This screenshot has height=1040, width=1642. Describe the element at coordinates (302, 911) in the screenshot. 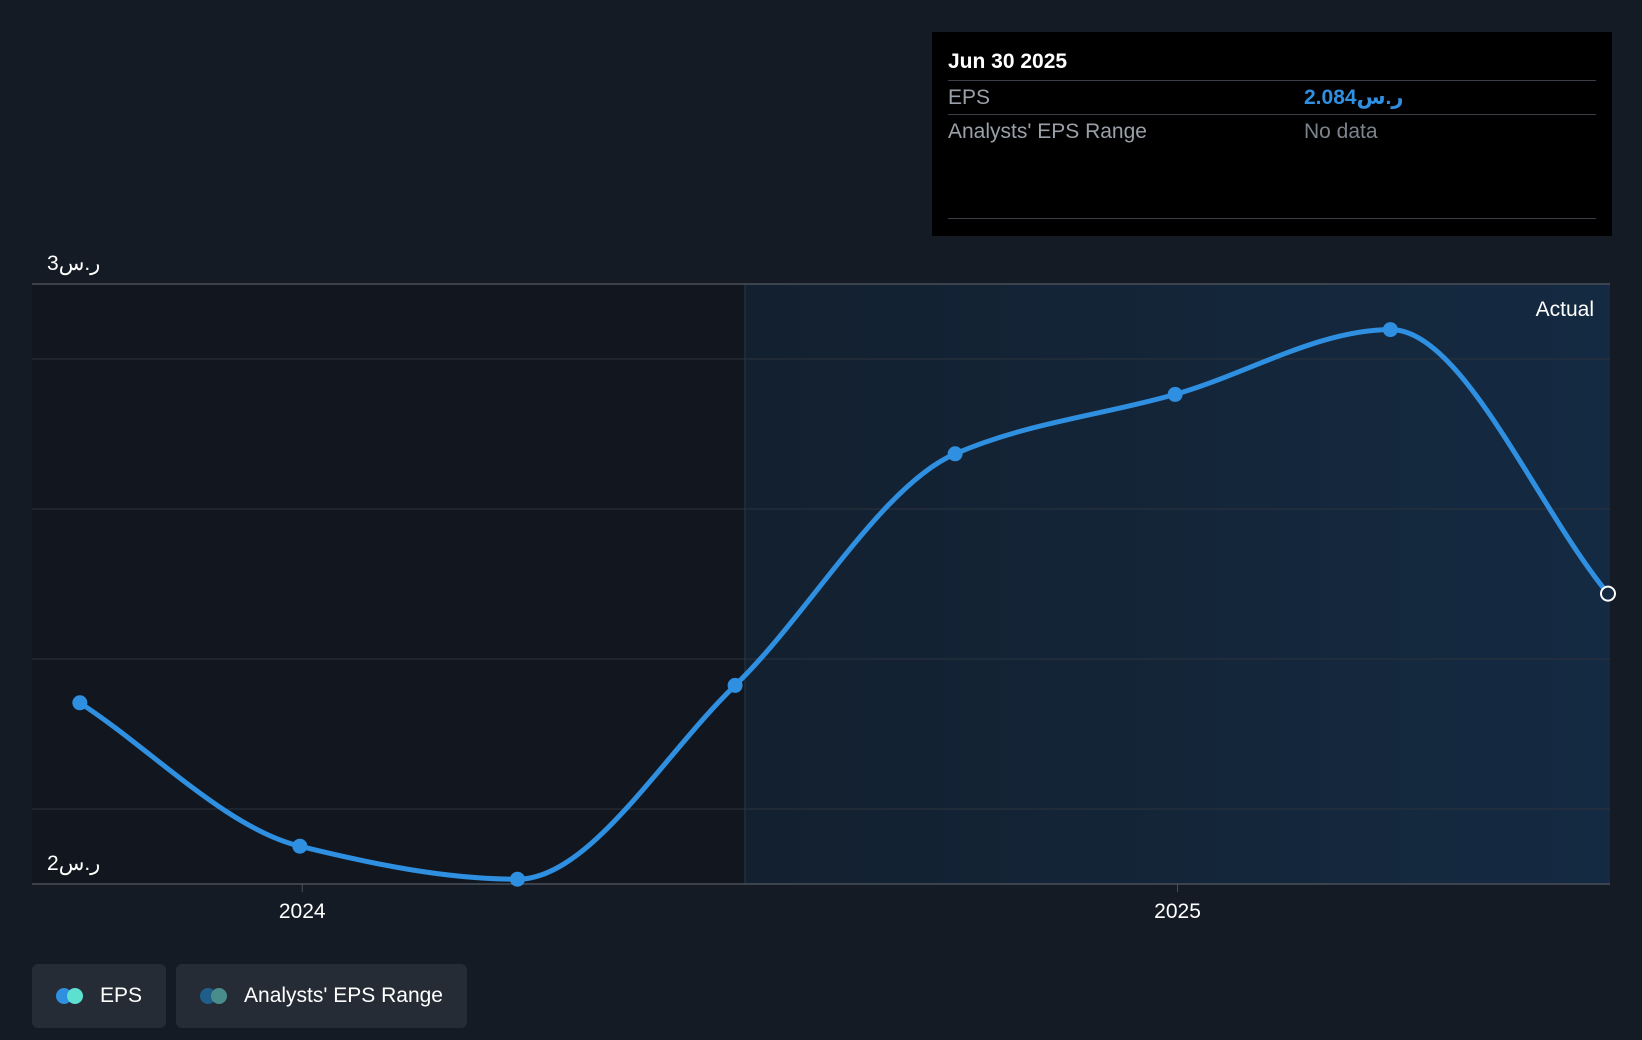

I see `x-tick-label: 2024` at that location.